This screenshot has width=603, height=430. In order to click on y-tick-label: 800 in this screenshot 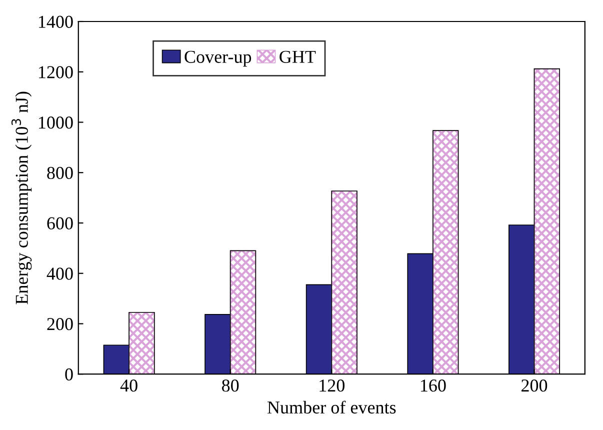, I will do `click(60, 173)`.